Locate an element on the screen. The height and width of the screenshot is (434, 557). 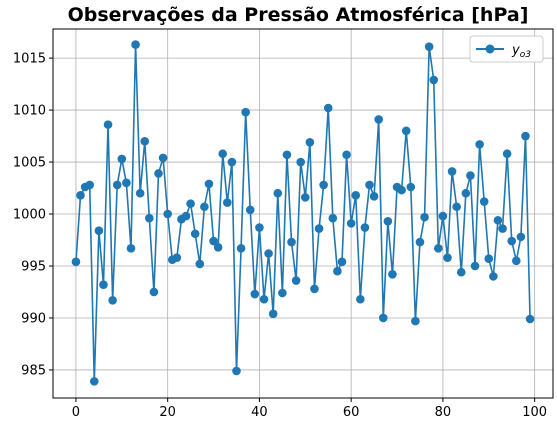
x-tick-label: 0 is located at coordinates (76, 412).